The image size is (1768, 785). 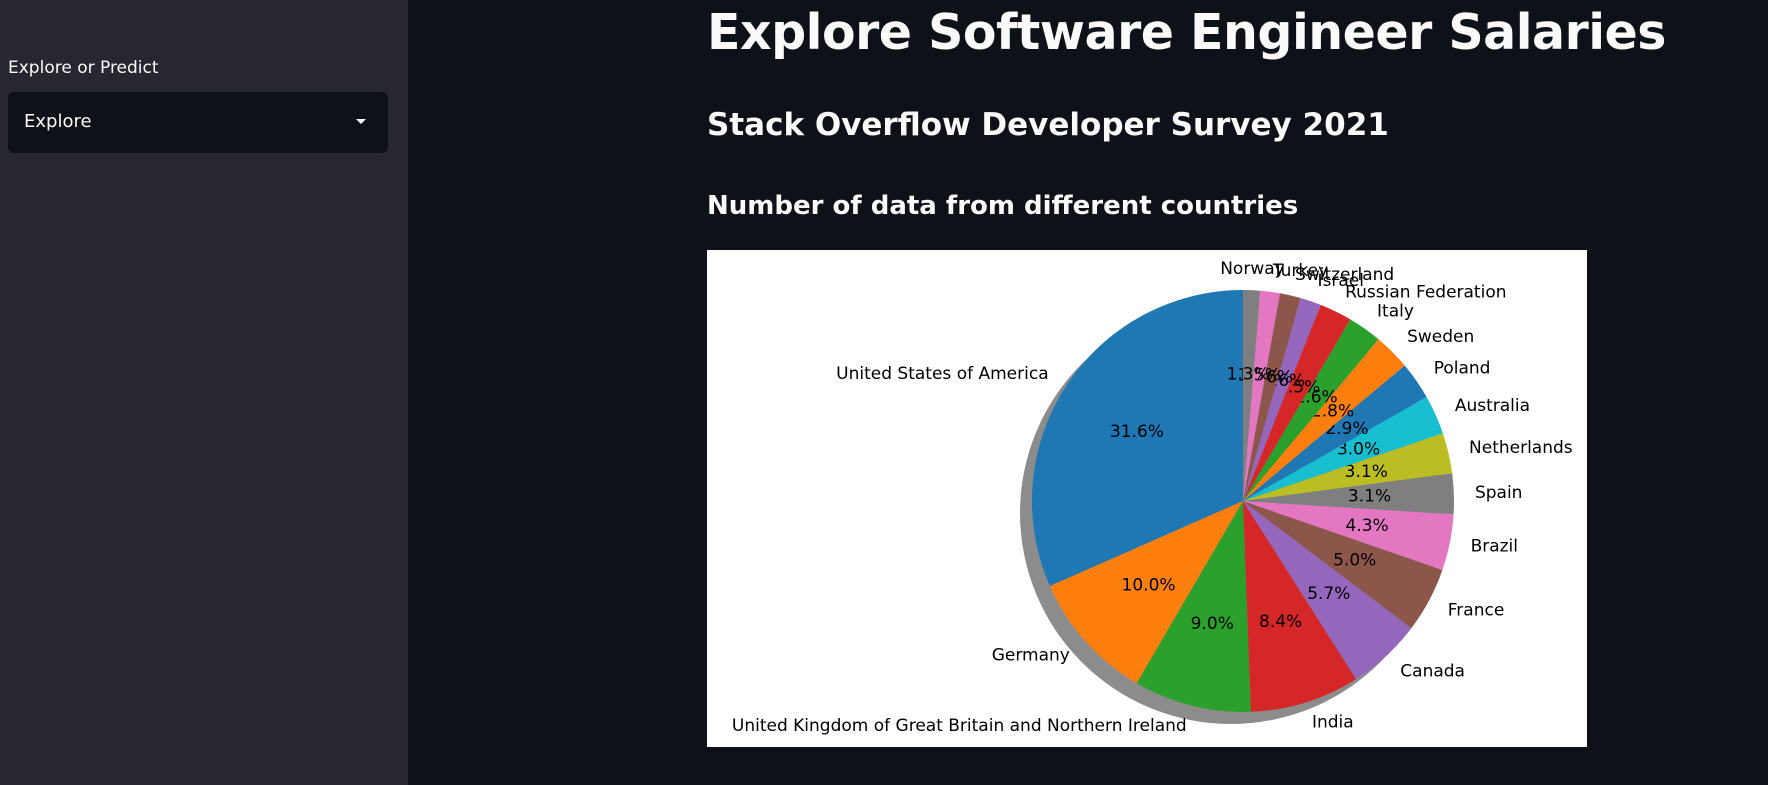 I want to click on slice-category-label: Poland, so click(x=1462, y=369).